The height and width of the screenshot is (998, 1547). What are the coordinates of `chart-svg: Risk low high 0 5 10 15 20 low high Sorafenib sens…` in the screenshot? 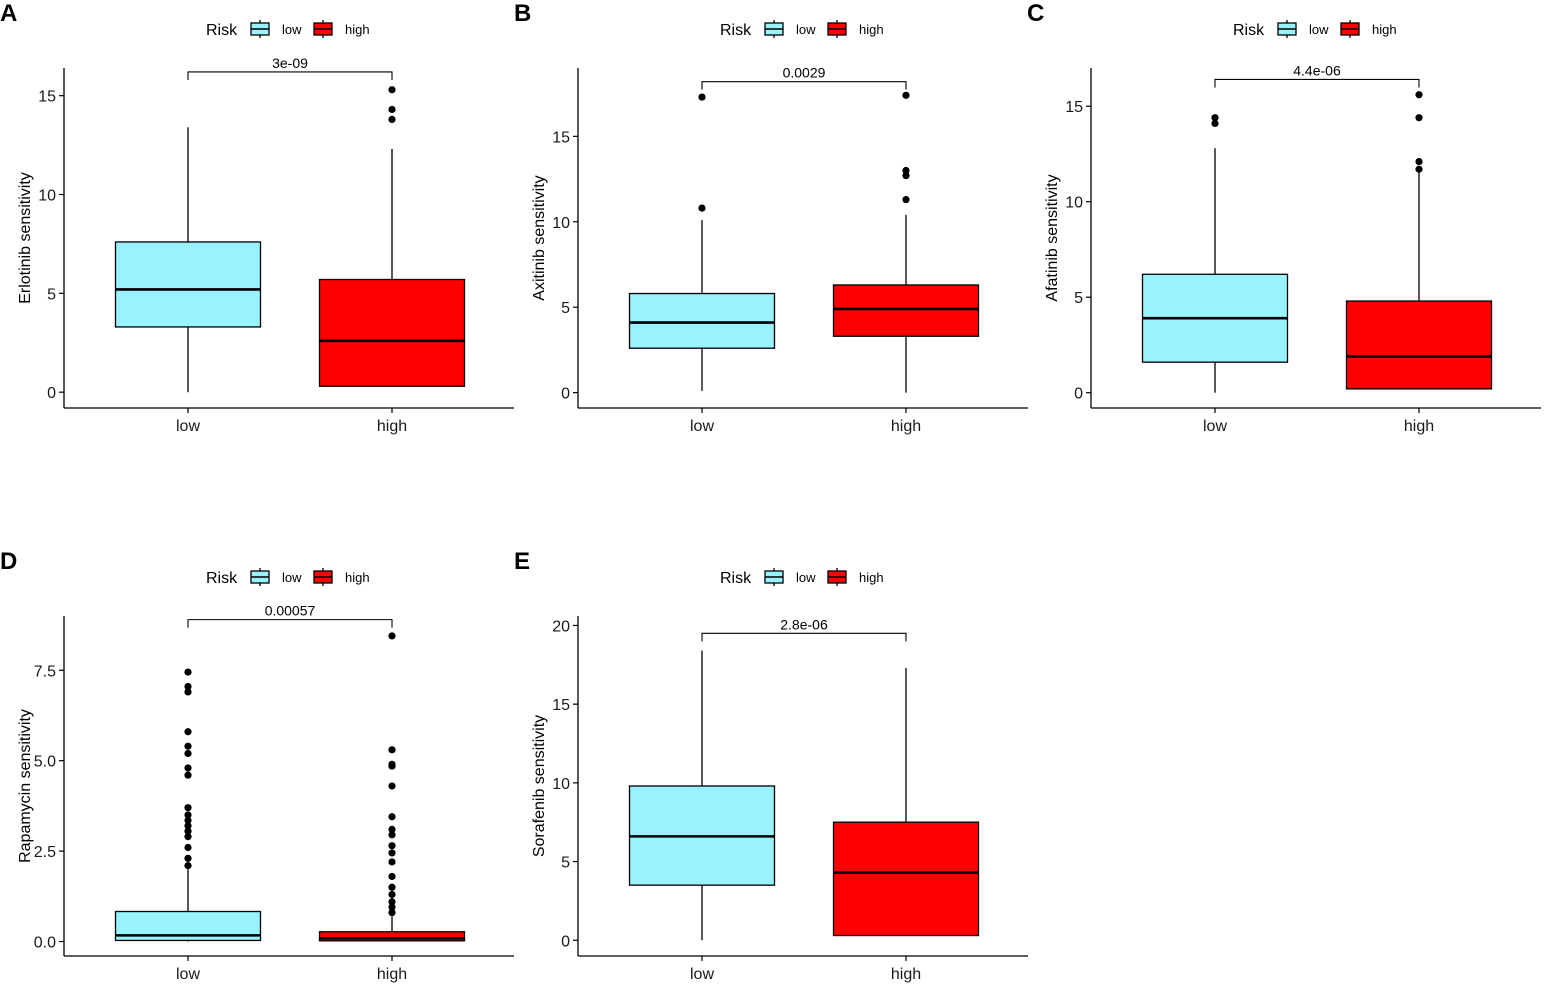 It's located at (779, 775).